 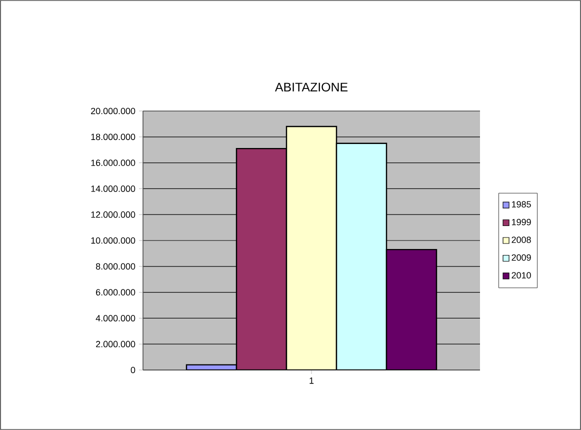 What do you see at coordinates (113, 111) in the screenshot?
I see `y-tick-label: 20.000.000` at bounding box center [113, 111].